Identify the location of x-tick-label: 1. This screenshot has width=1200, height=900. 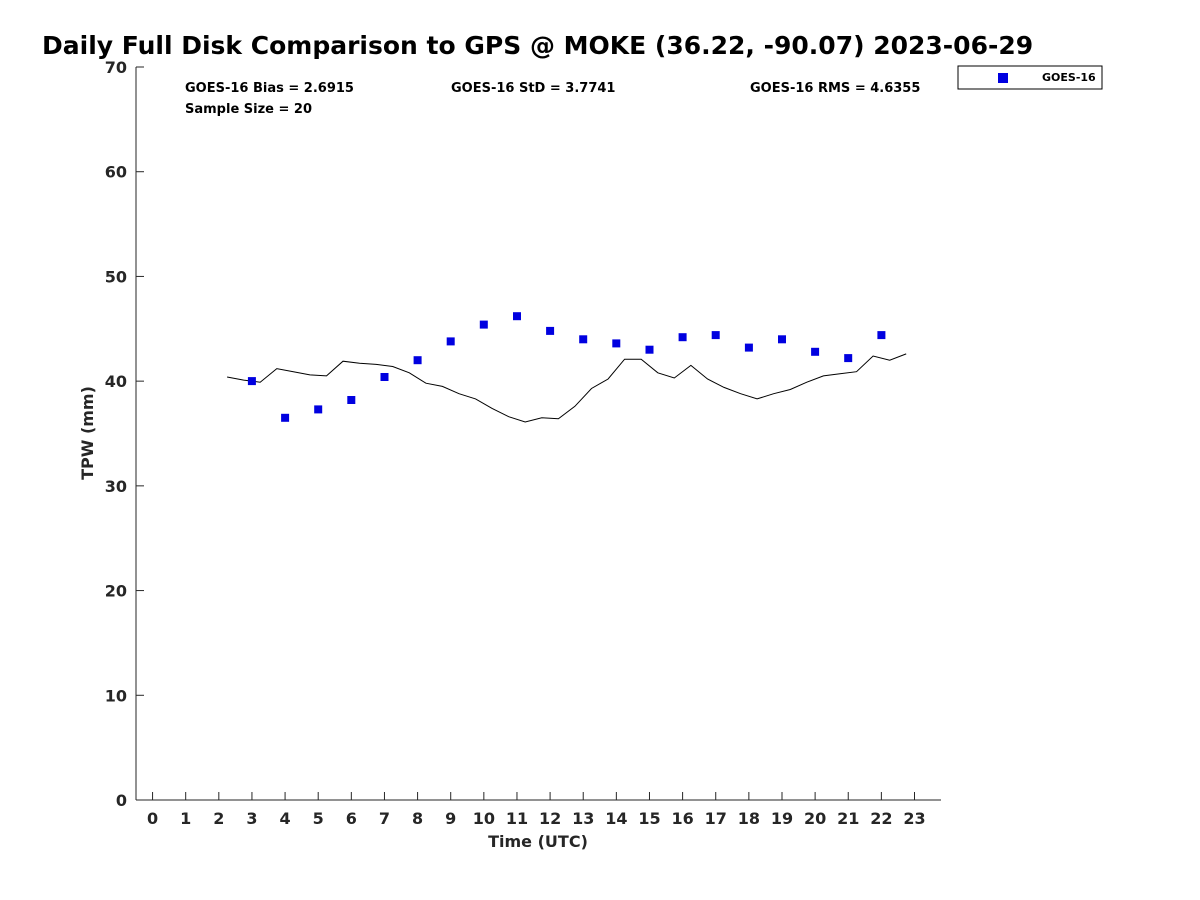
(185, 818).